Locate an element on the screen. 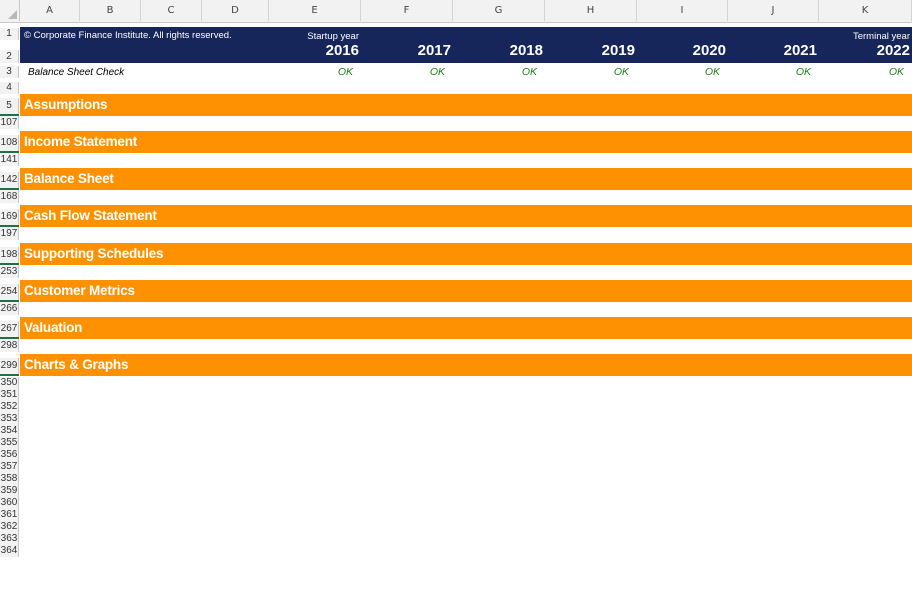 The height and width of the screenshot is (616, 912). startup-year-label: Startup year is located at coordinates (333, 36).